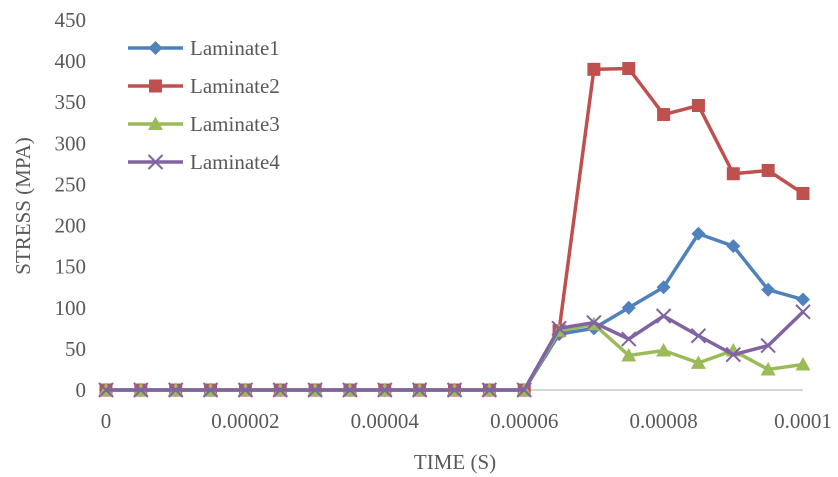 This screenshot has width=838, height=477. What do you see at coordinates (235, 48) in the screenshot?
I see `legend-label: Laminate1` at bounding box center [235, 48].